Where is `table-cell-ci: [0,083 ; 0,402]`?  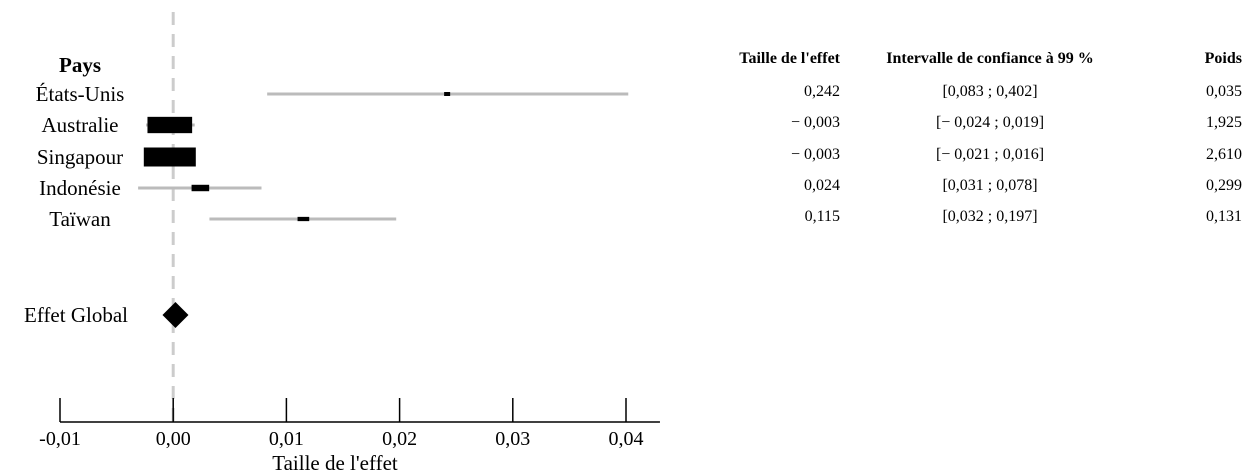 table-cell-ci: [0,083 ; 0,402] is located at coordinates (990, 91).